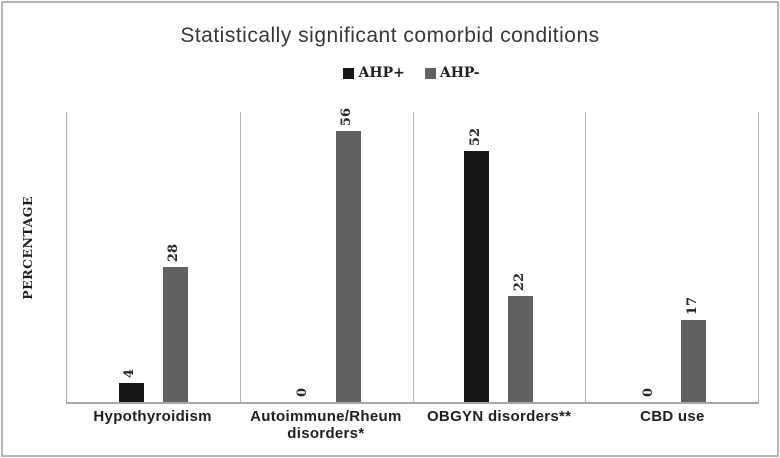 Image resolution: width=780 pixels, height=458 pixels. I want to click on bar-ahp+-1, so click(131, 392).